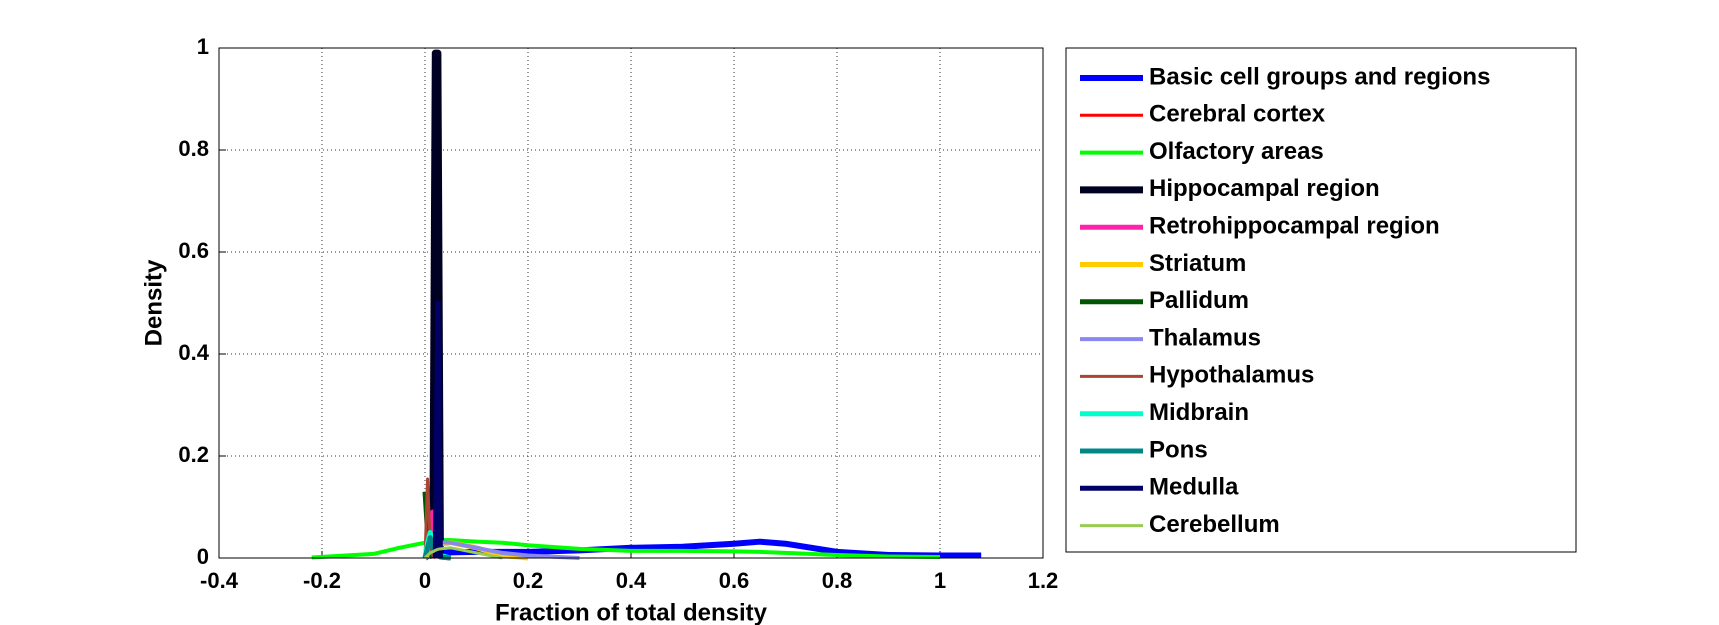 Image resolution: width=1719 pixels, height=625 pixels. I want to click on legend-label: Hippocampal region, so click(1264, 188).